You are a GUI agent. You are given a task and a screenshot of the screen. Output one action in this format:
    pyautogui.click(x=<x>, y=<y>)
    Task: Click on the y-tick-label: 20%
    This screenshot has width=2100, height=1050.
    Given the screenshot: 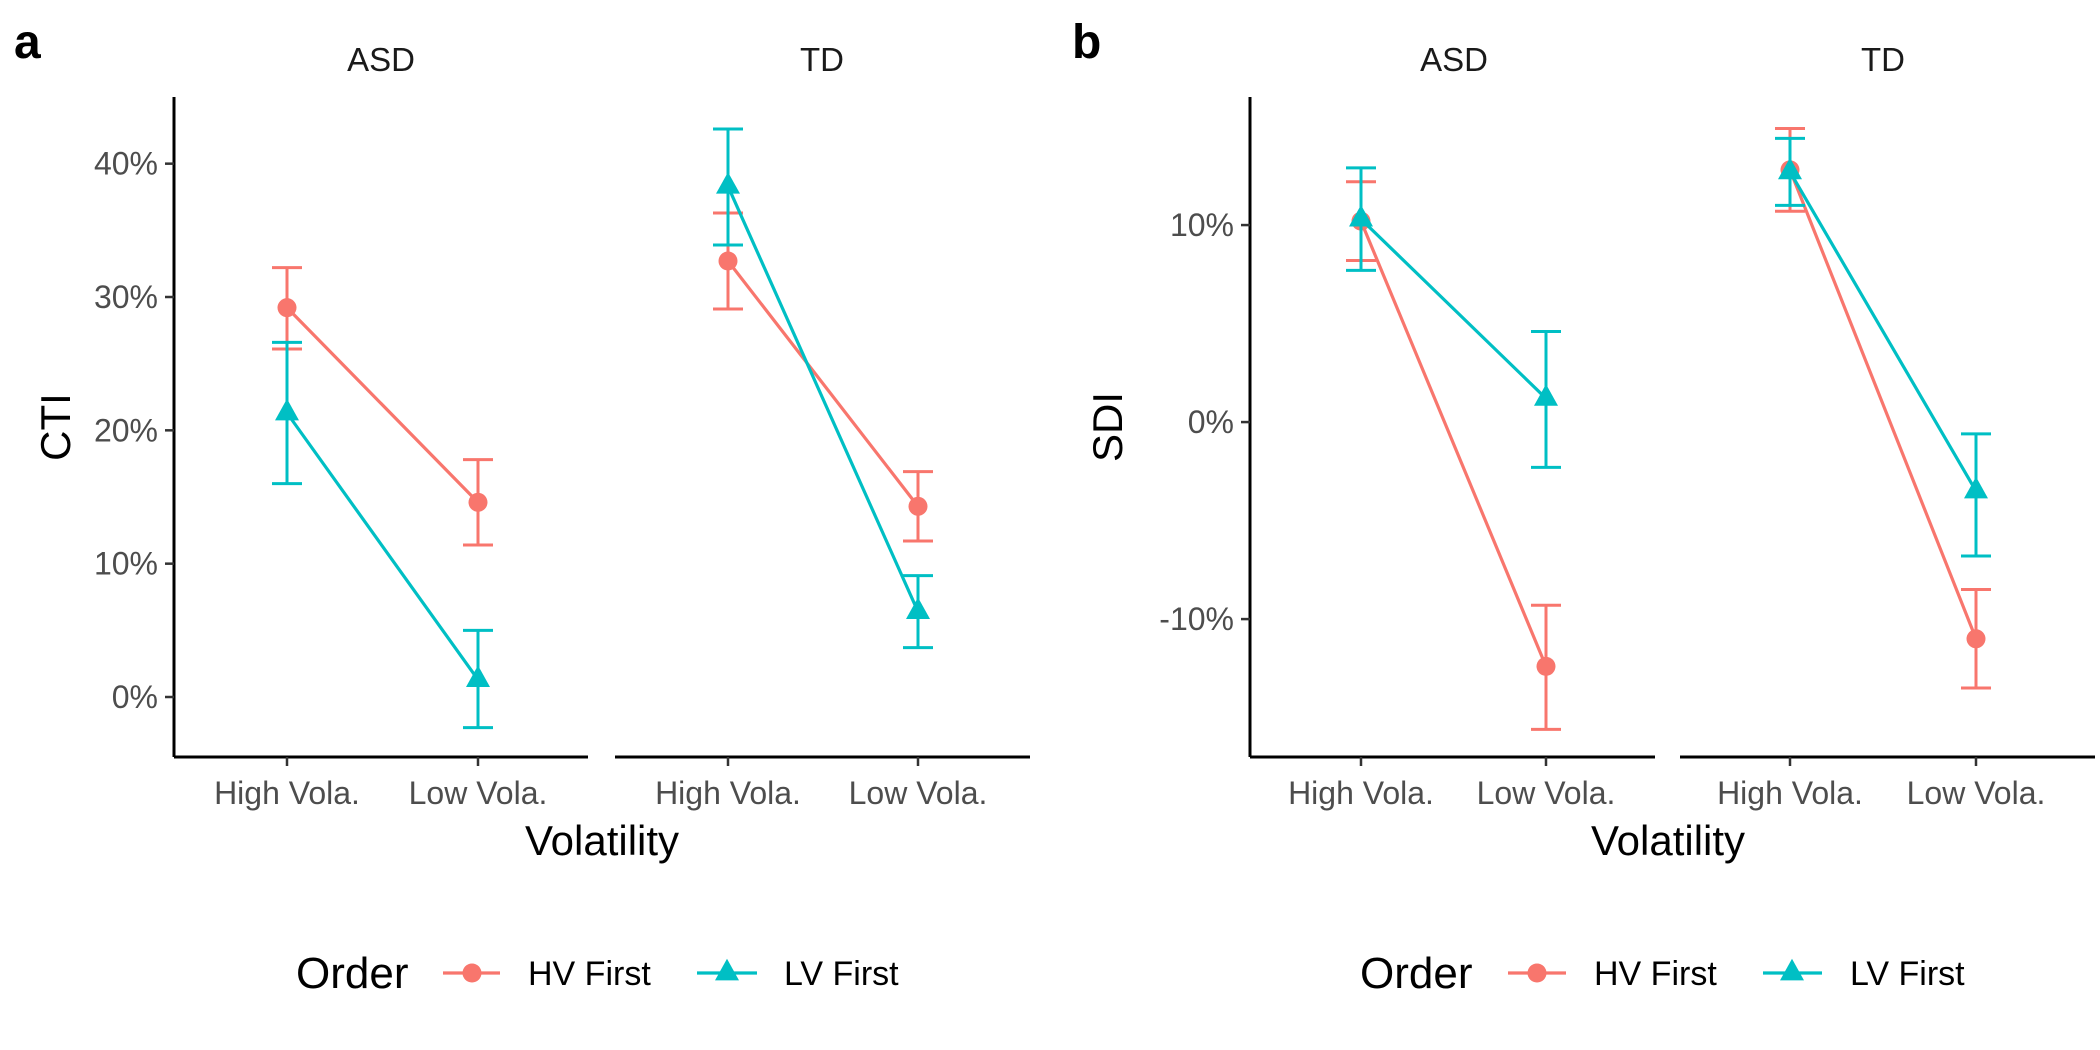 What is the action you would take?
    pyautogui.click(x=126, y=430)
    